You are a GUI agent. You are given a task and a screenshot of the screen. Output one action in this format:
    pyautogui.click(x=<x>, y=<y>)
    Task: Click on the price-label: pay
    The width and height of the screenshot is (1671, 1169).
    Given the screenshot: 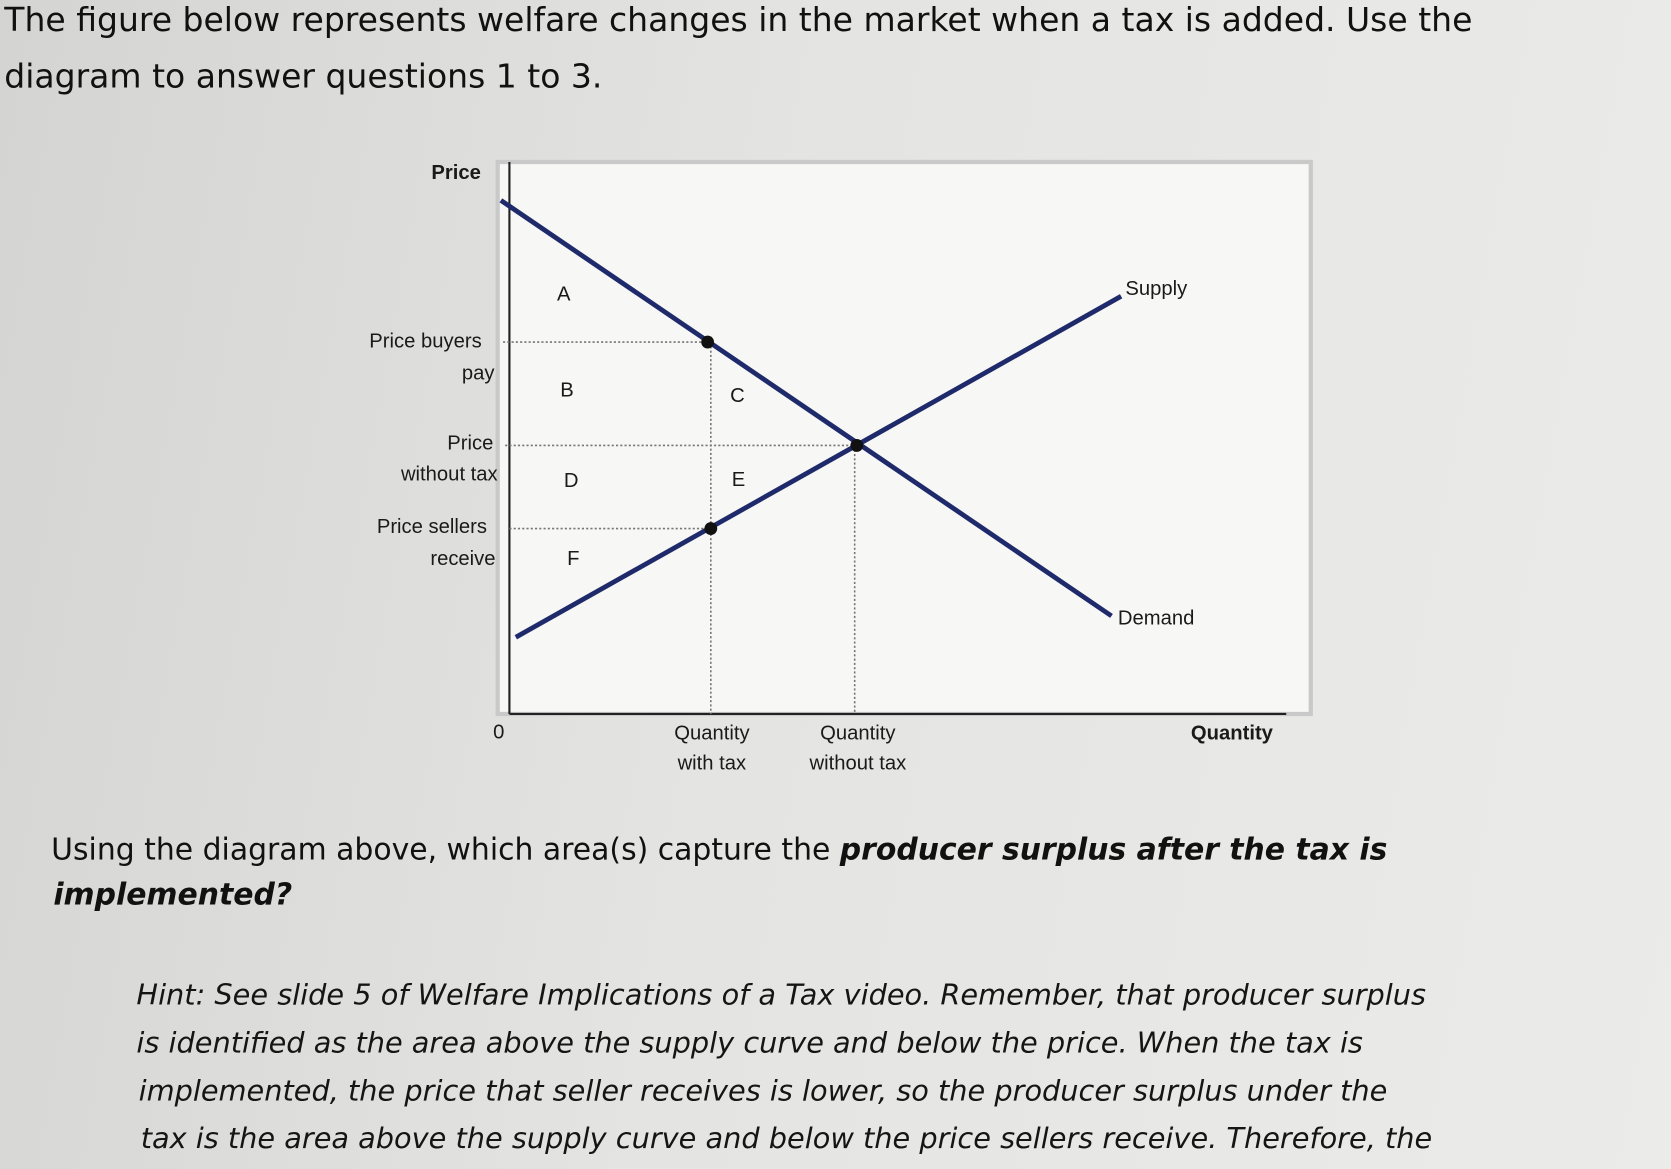 What is the action you would take?
    pyautogui.click(x=479, y=373)
    